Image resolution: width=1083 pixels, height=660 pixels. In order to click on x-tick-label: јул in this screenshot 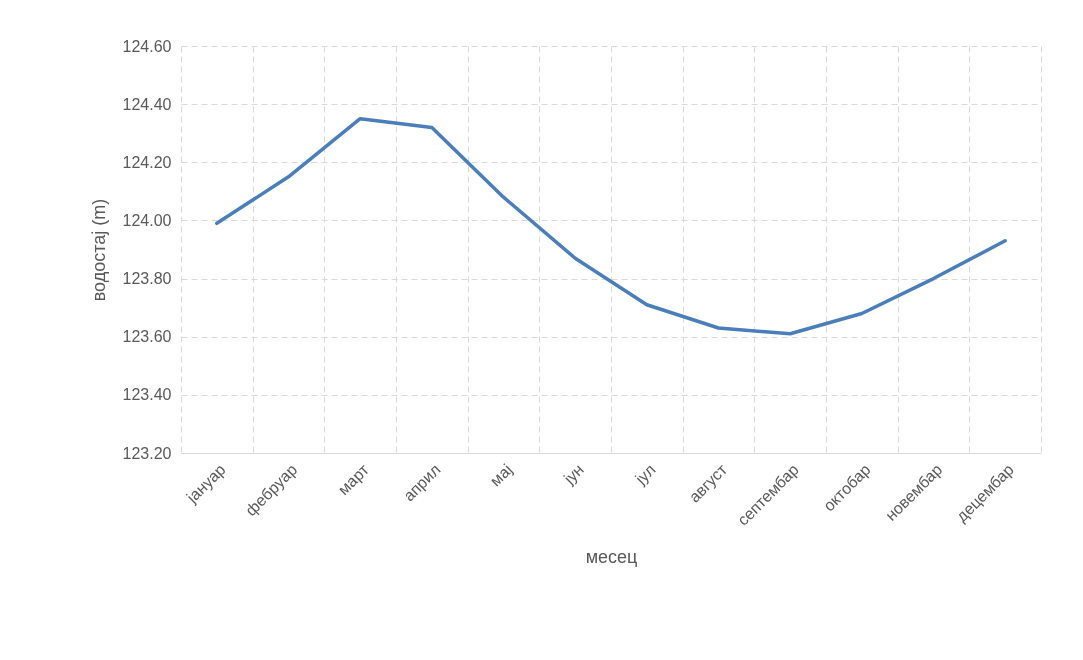, I will do `click(645, 474)`.